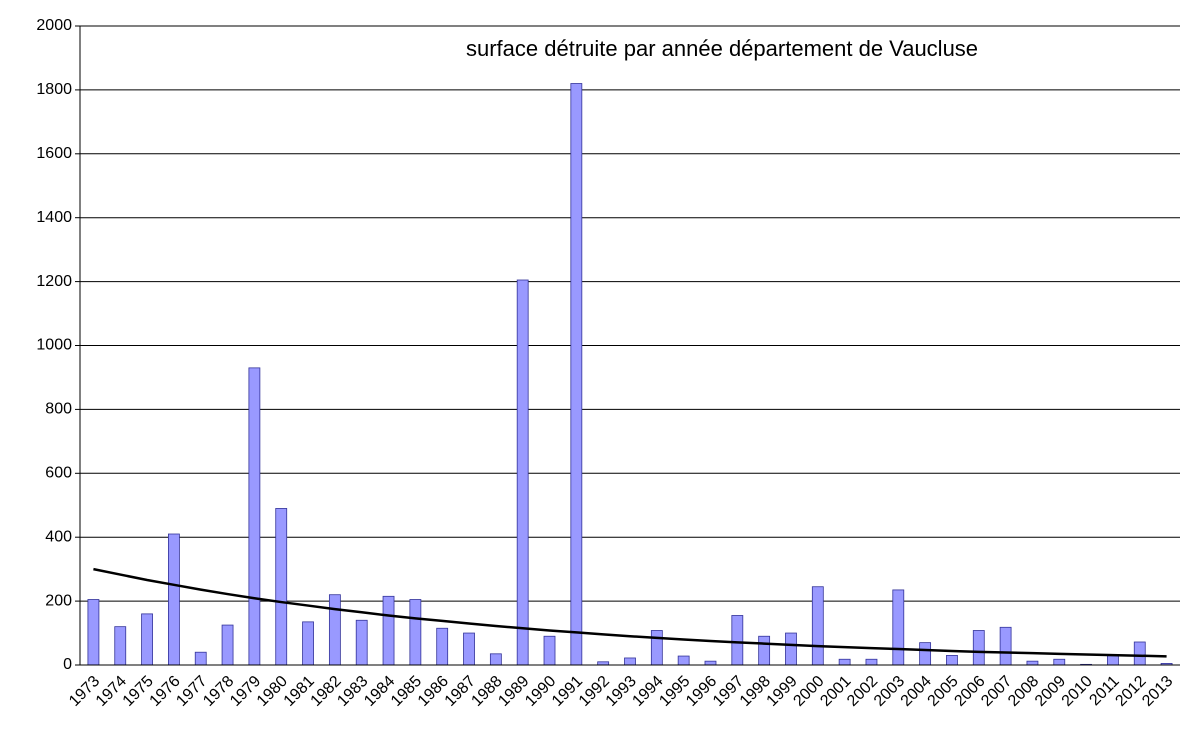 Image resolution: width=1180 pixels, height=738 pixels. Describe the element at coordinates (621, 691) in the screenshot. I see `x-tick-label: 1993` at that location.